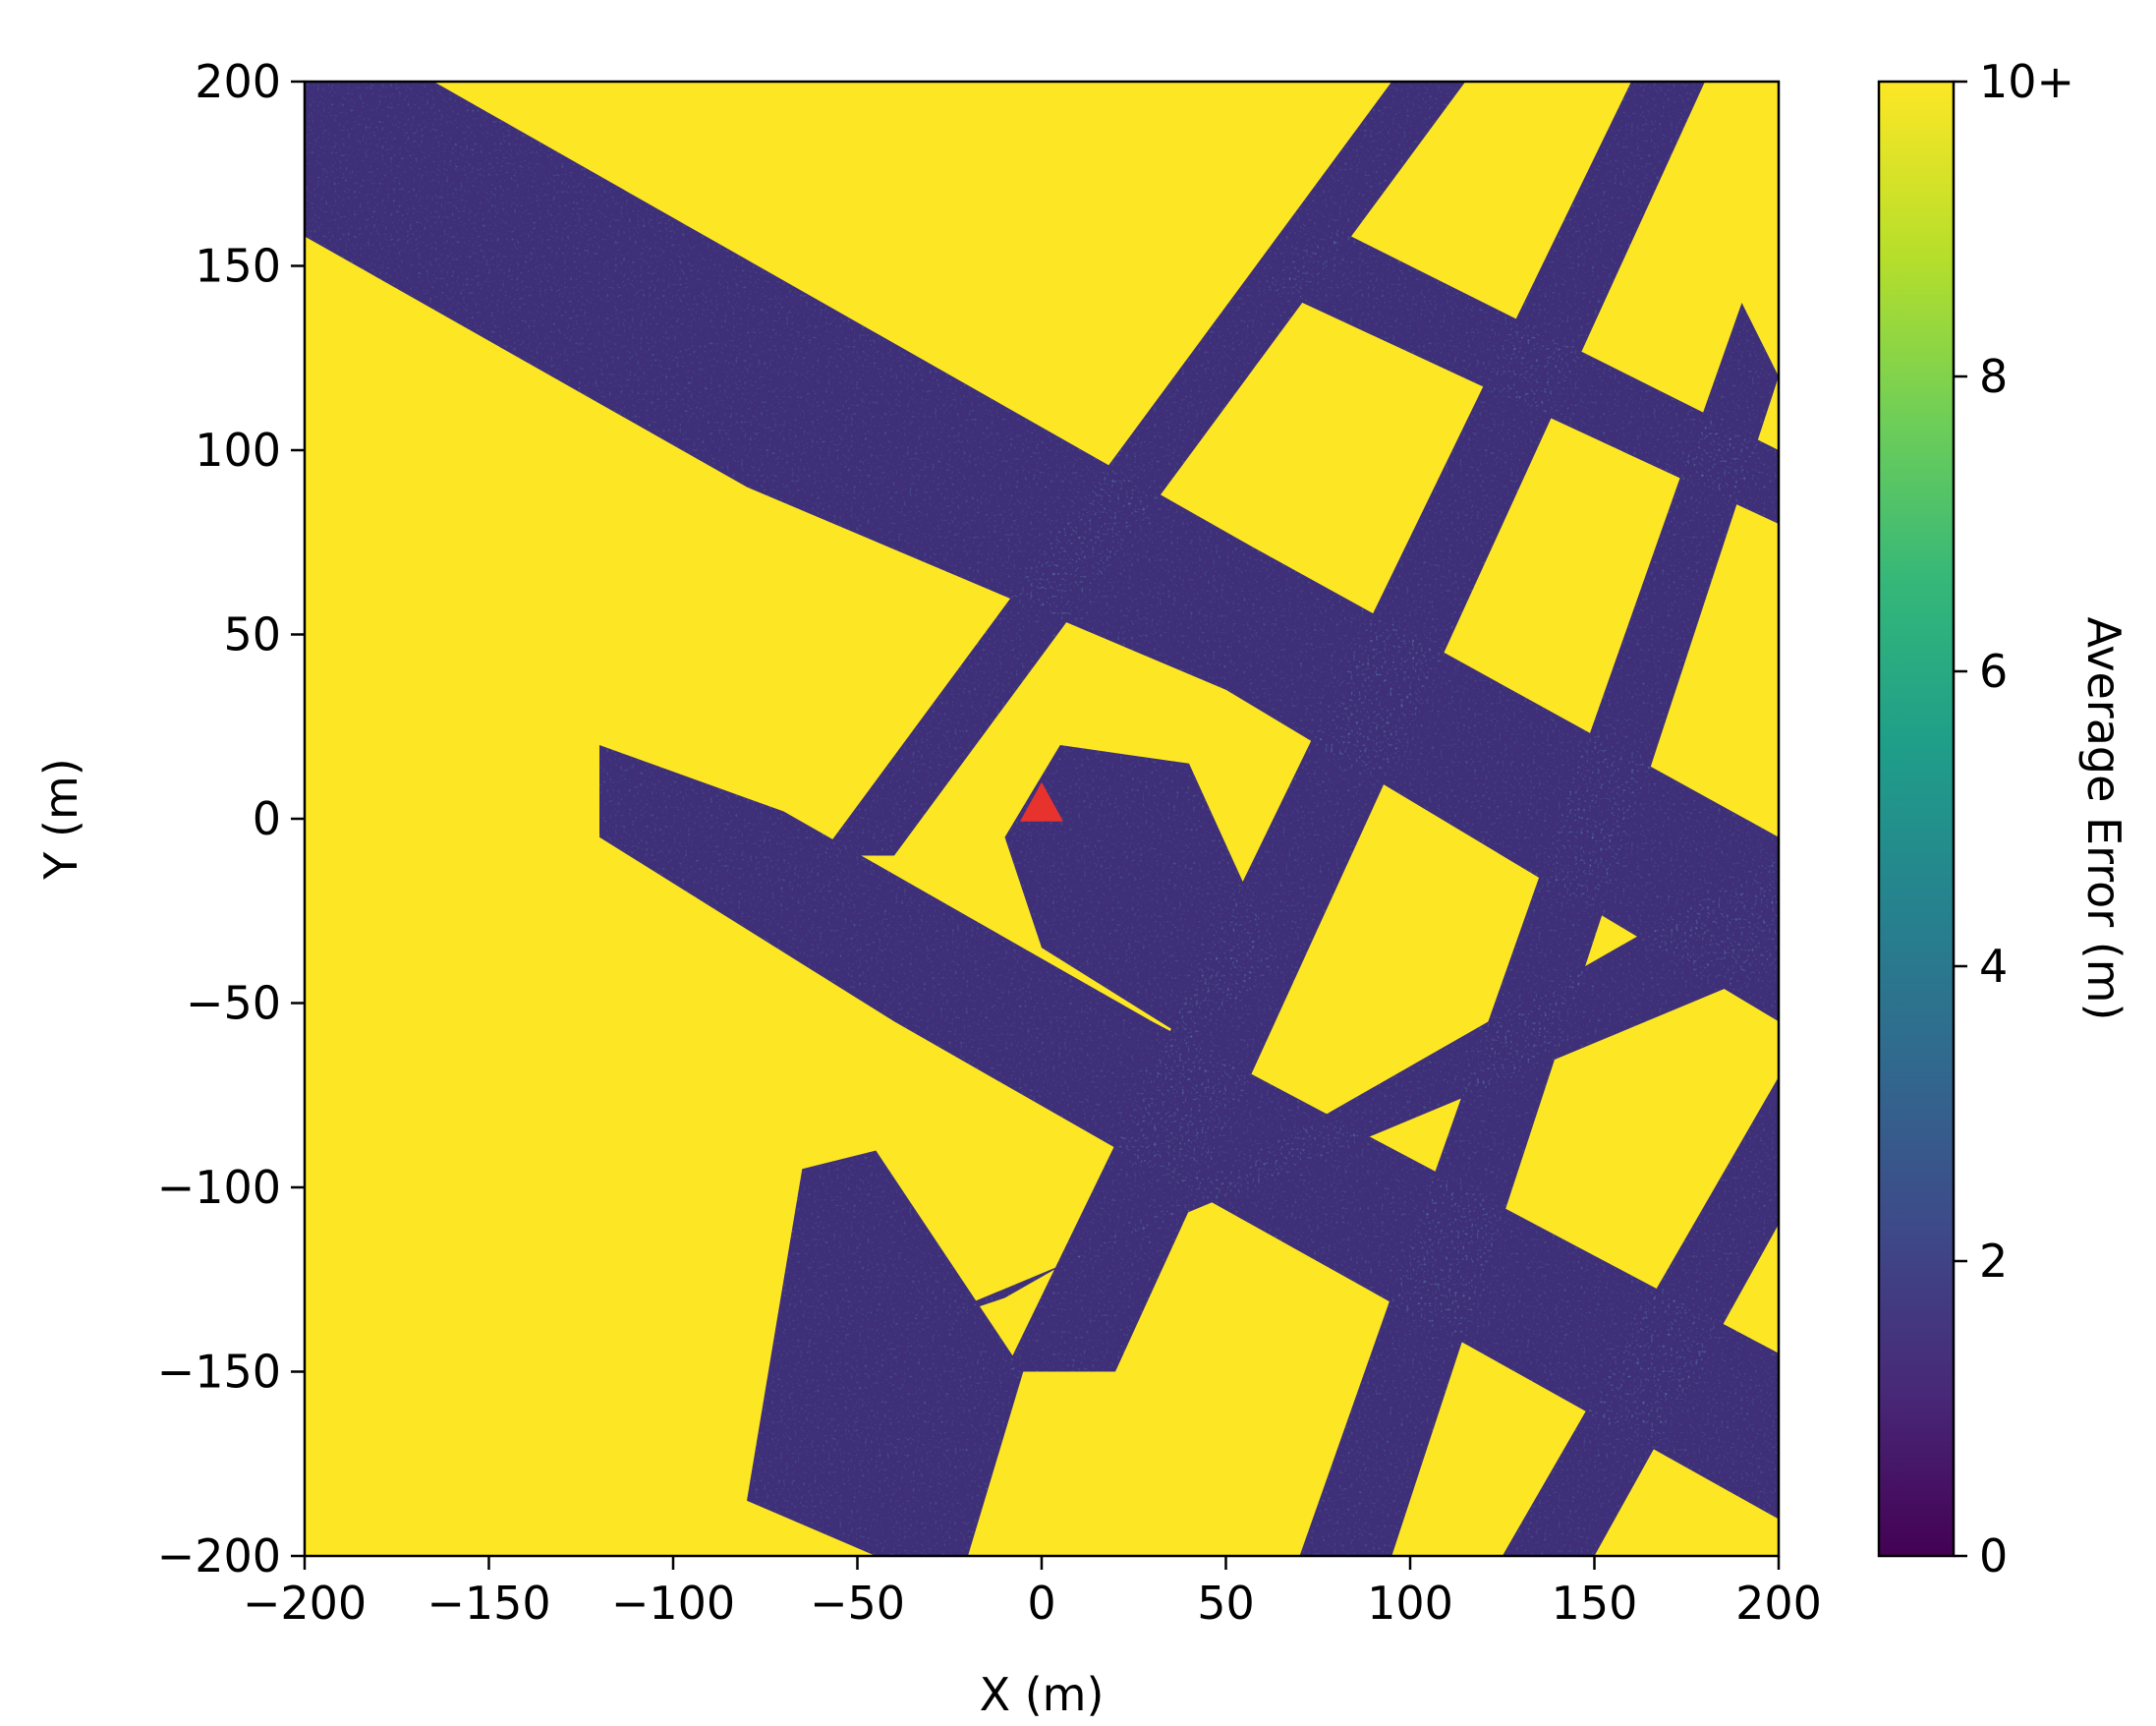 The height and width of the screenshot is (1726, 2156). What do you see at coordinates (1521, 376) in the screenshot?
I see `noise-upper-diagonal-street` at bounding box center [1521, 376].